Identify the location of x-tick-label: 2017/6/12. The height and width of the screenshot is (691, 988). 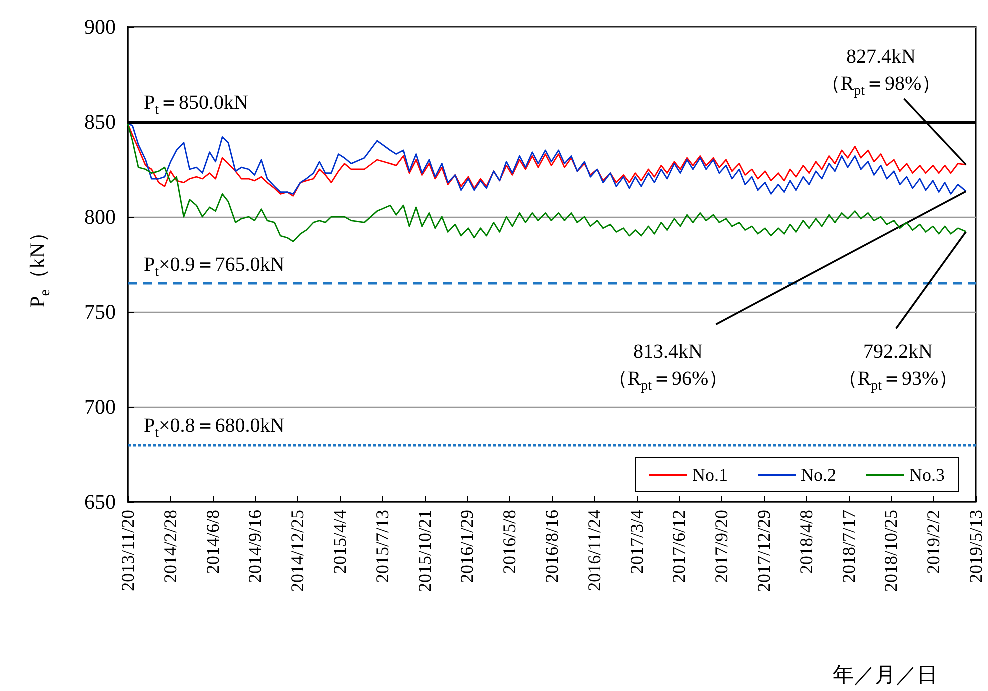
(679, 547).